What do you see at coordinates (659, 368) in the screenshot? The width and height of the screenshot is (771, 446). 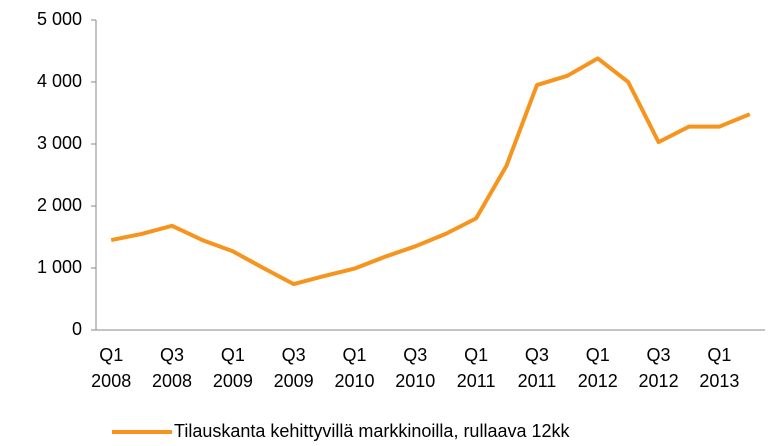 I see `x-tick-label: Q3 2012` at bounding box center [659, 368].